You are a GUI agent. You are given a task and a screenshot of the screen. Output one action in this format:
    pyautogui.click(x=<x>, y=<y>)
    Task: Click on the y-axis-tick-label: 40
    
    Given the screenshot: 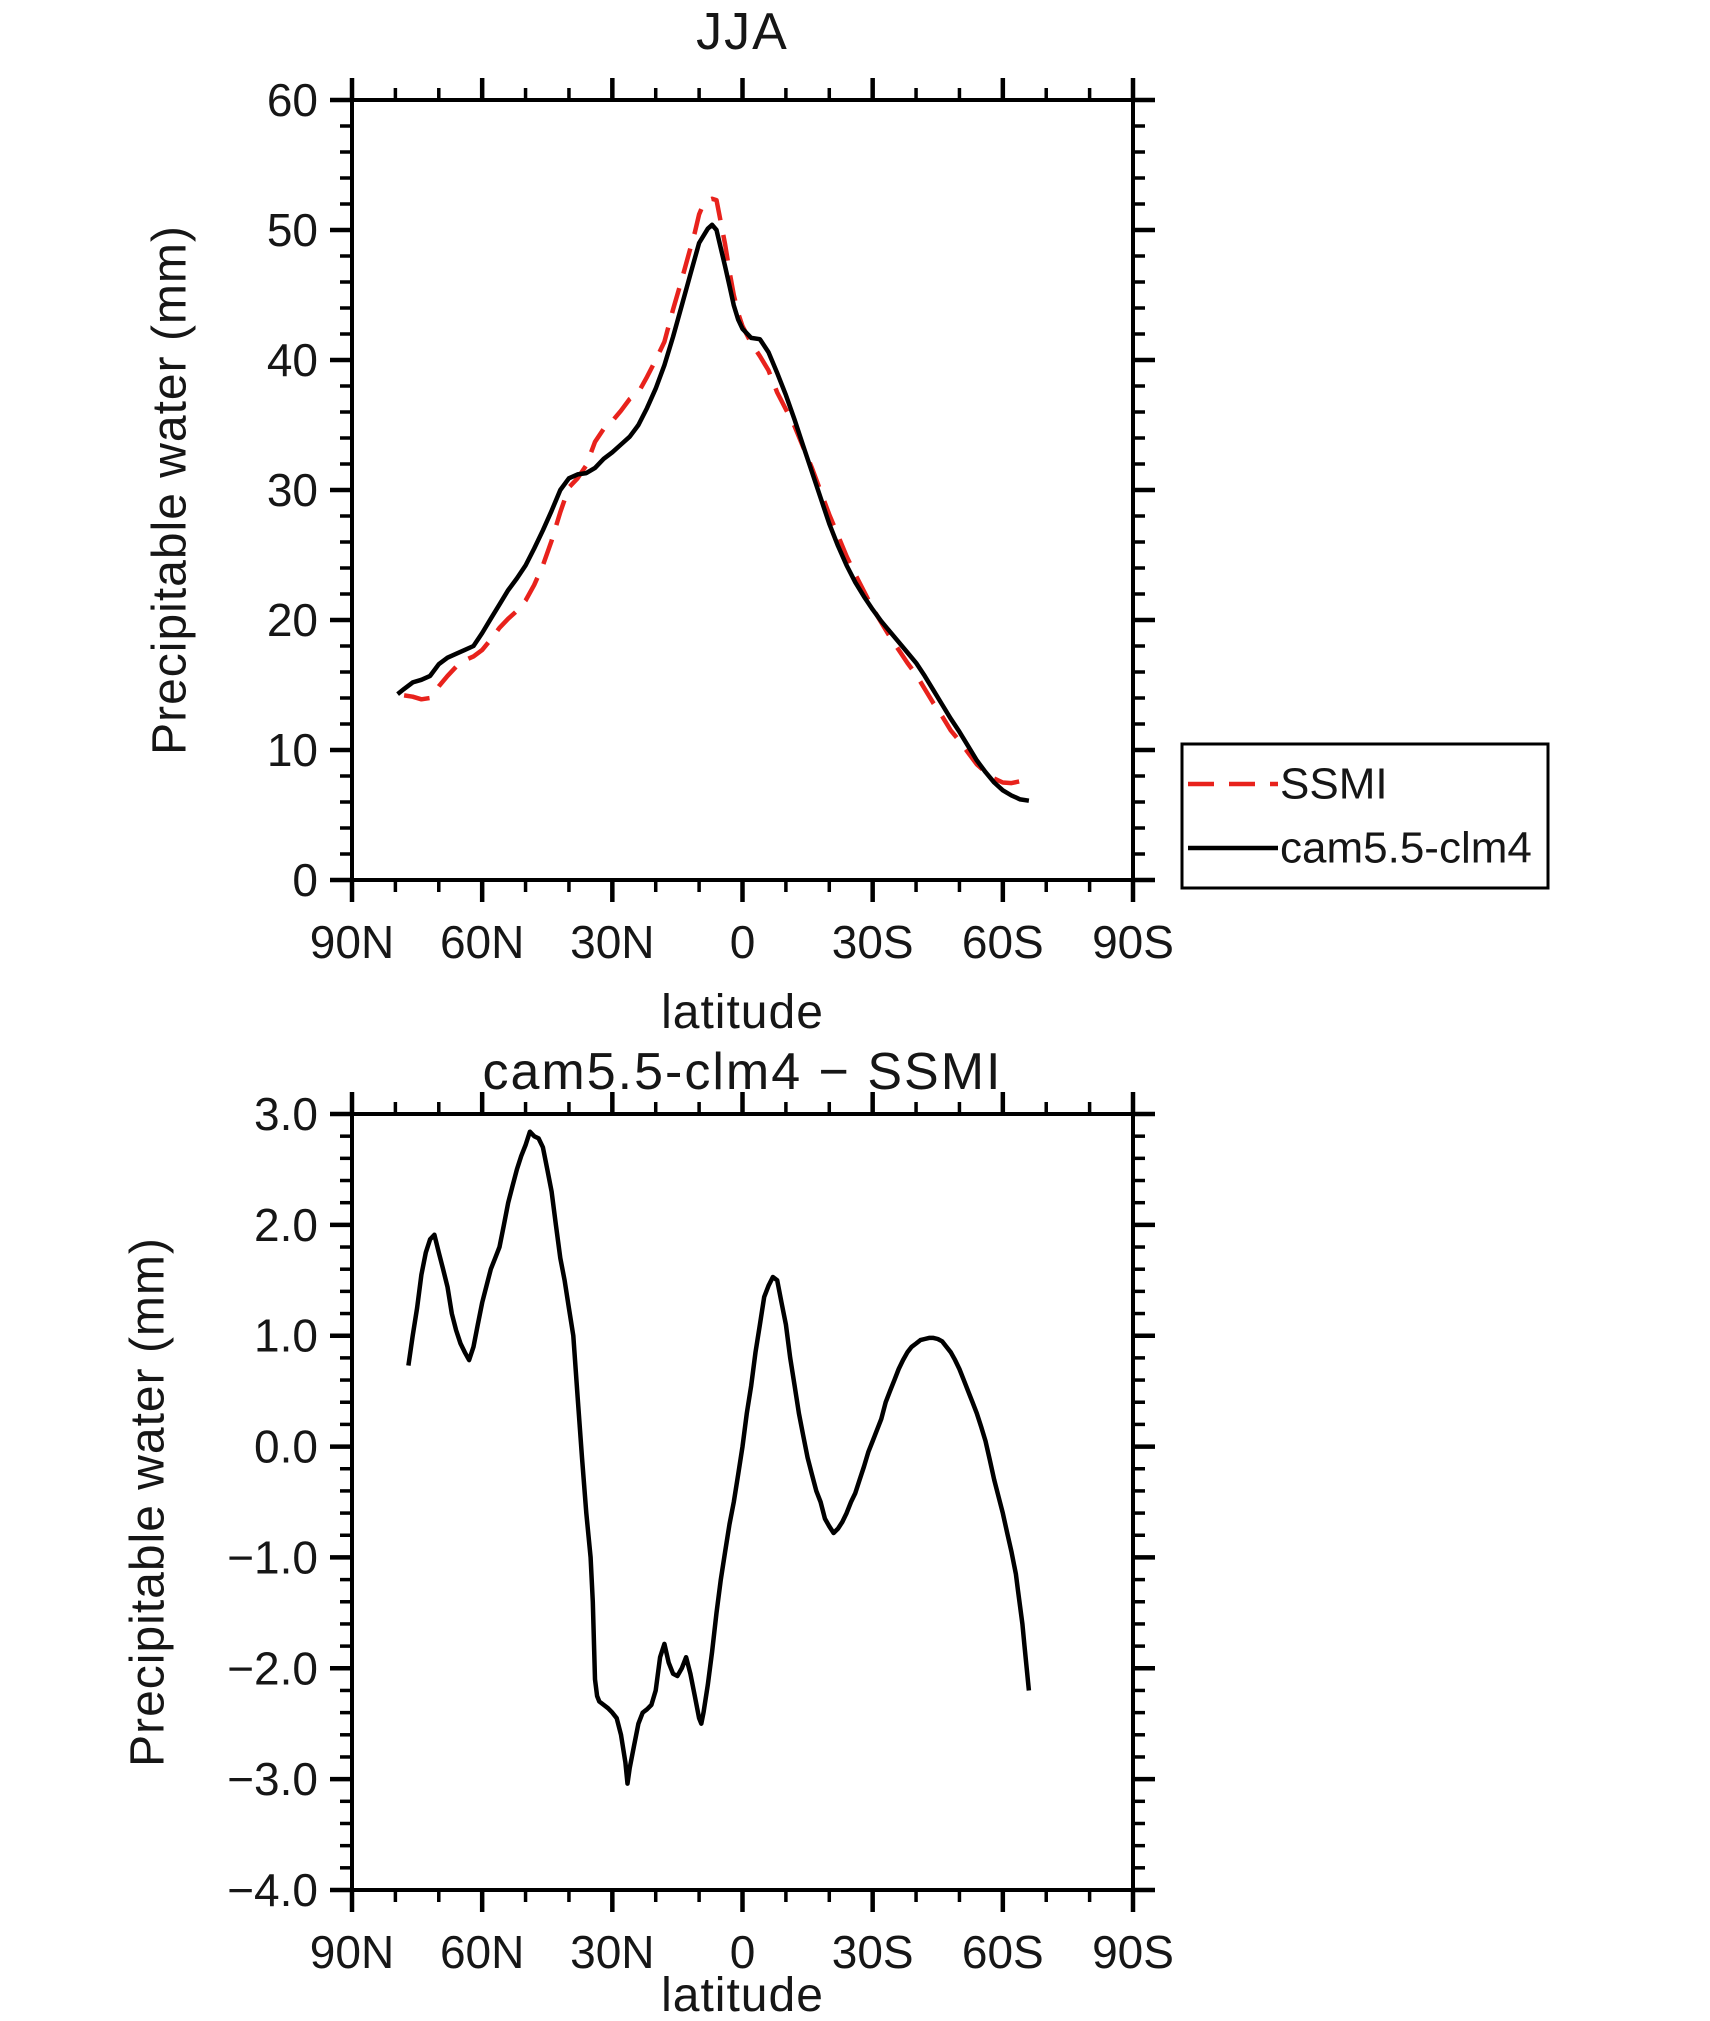 What is the action you would take?
    pyautogui.click(x=292, y=360)
    